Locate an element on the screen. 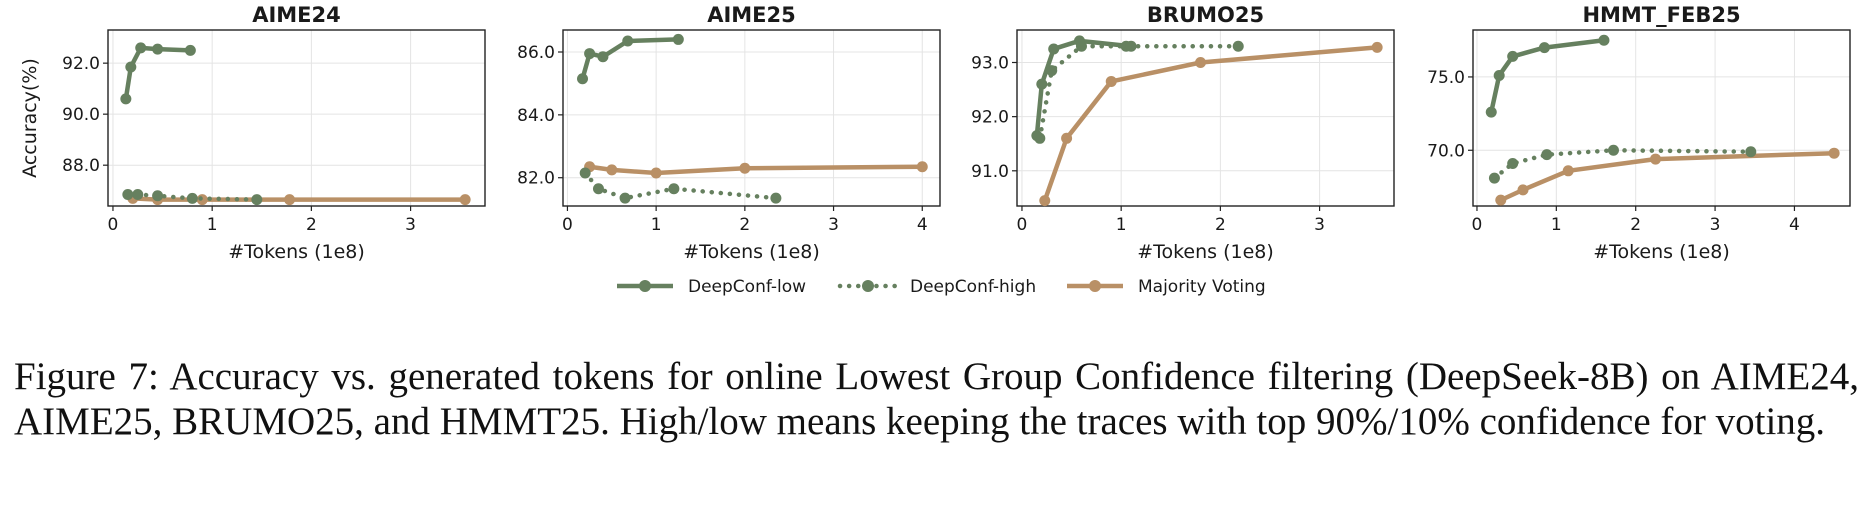  chart-title: BRUMO25 is located at coordinates (1205, 15).